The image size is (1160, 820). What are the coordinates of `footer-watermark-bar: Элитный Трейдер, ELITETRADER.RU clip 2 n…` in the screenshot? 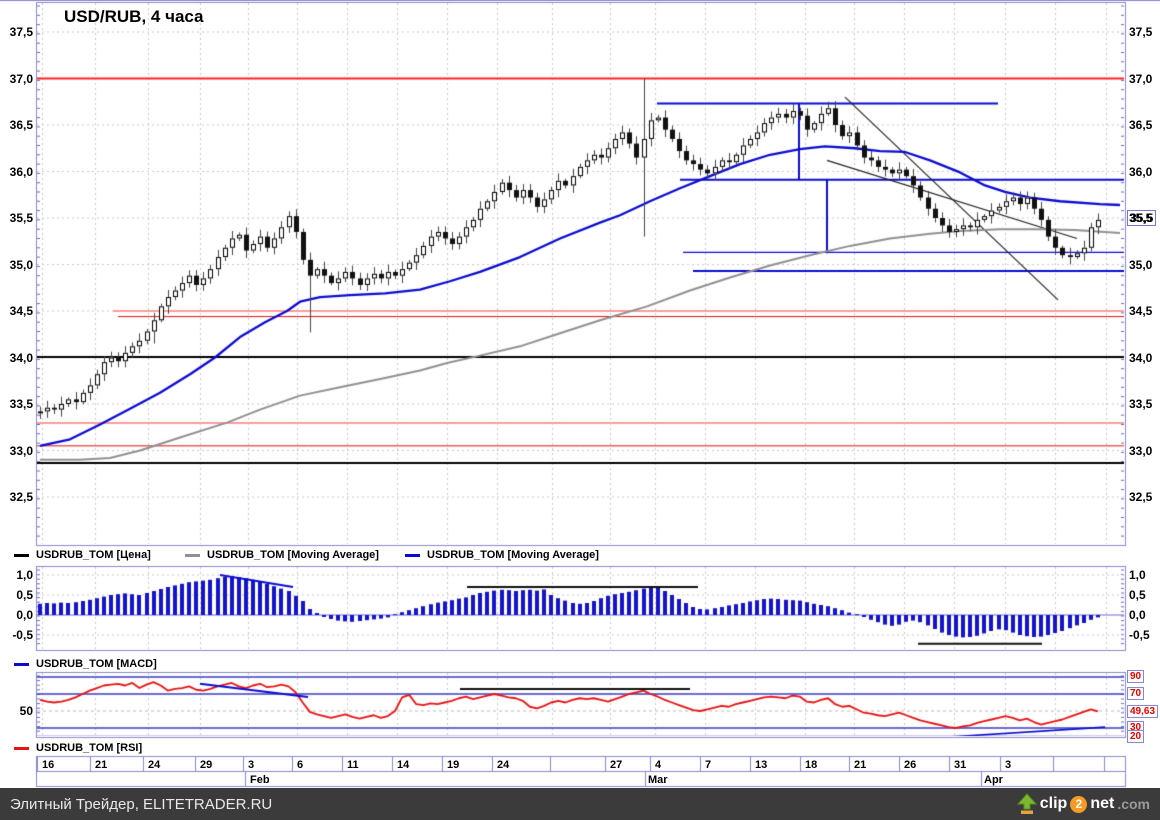 It's located at (580, 804).